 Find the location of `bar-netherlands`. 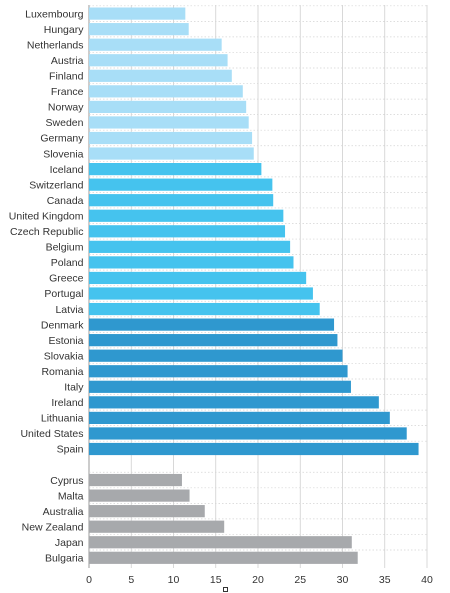

bar-netherlands is located at coordinates (155, 44).